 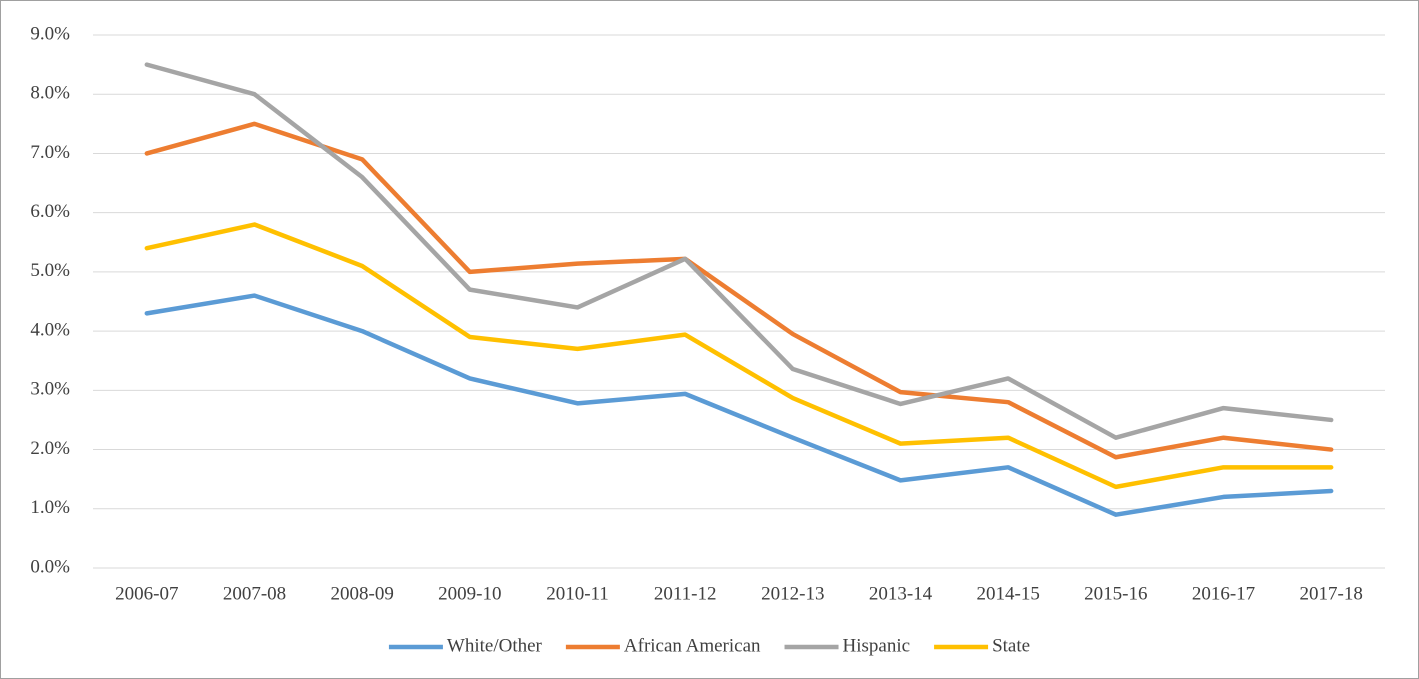 I want to click on y-tick-label: 1.0%, so click(x=50, y=507).